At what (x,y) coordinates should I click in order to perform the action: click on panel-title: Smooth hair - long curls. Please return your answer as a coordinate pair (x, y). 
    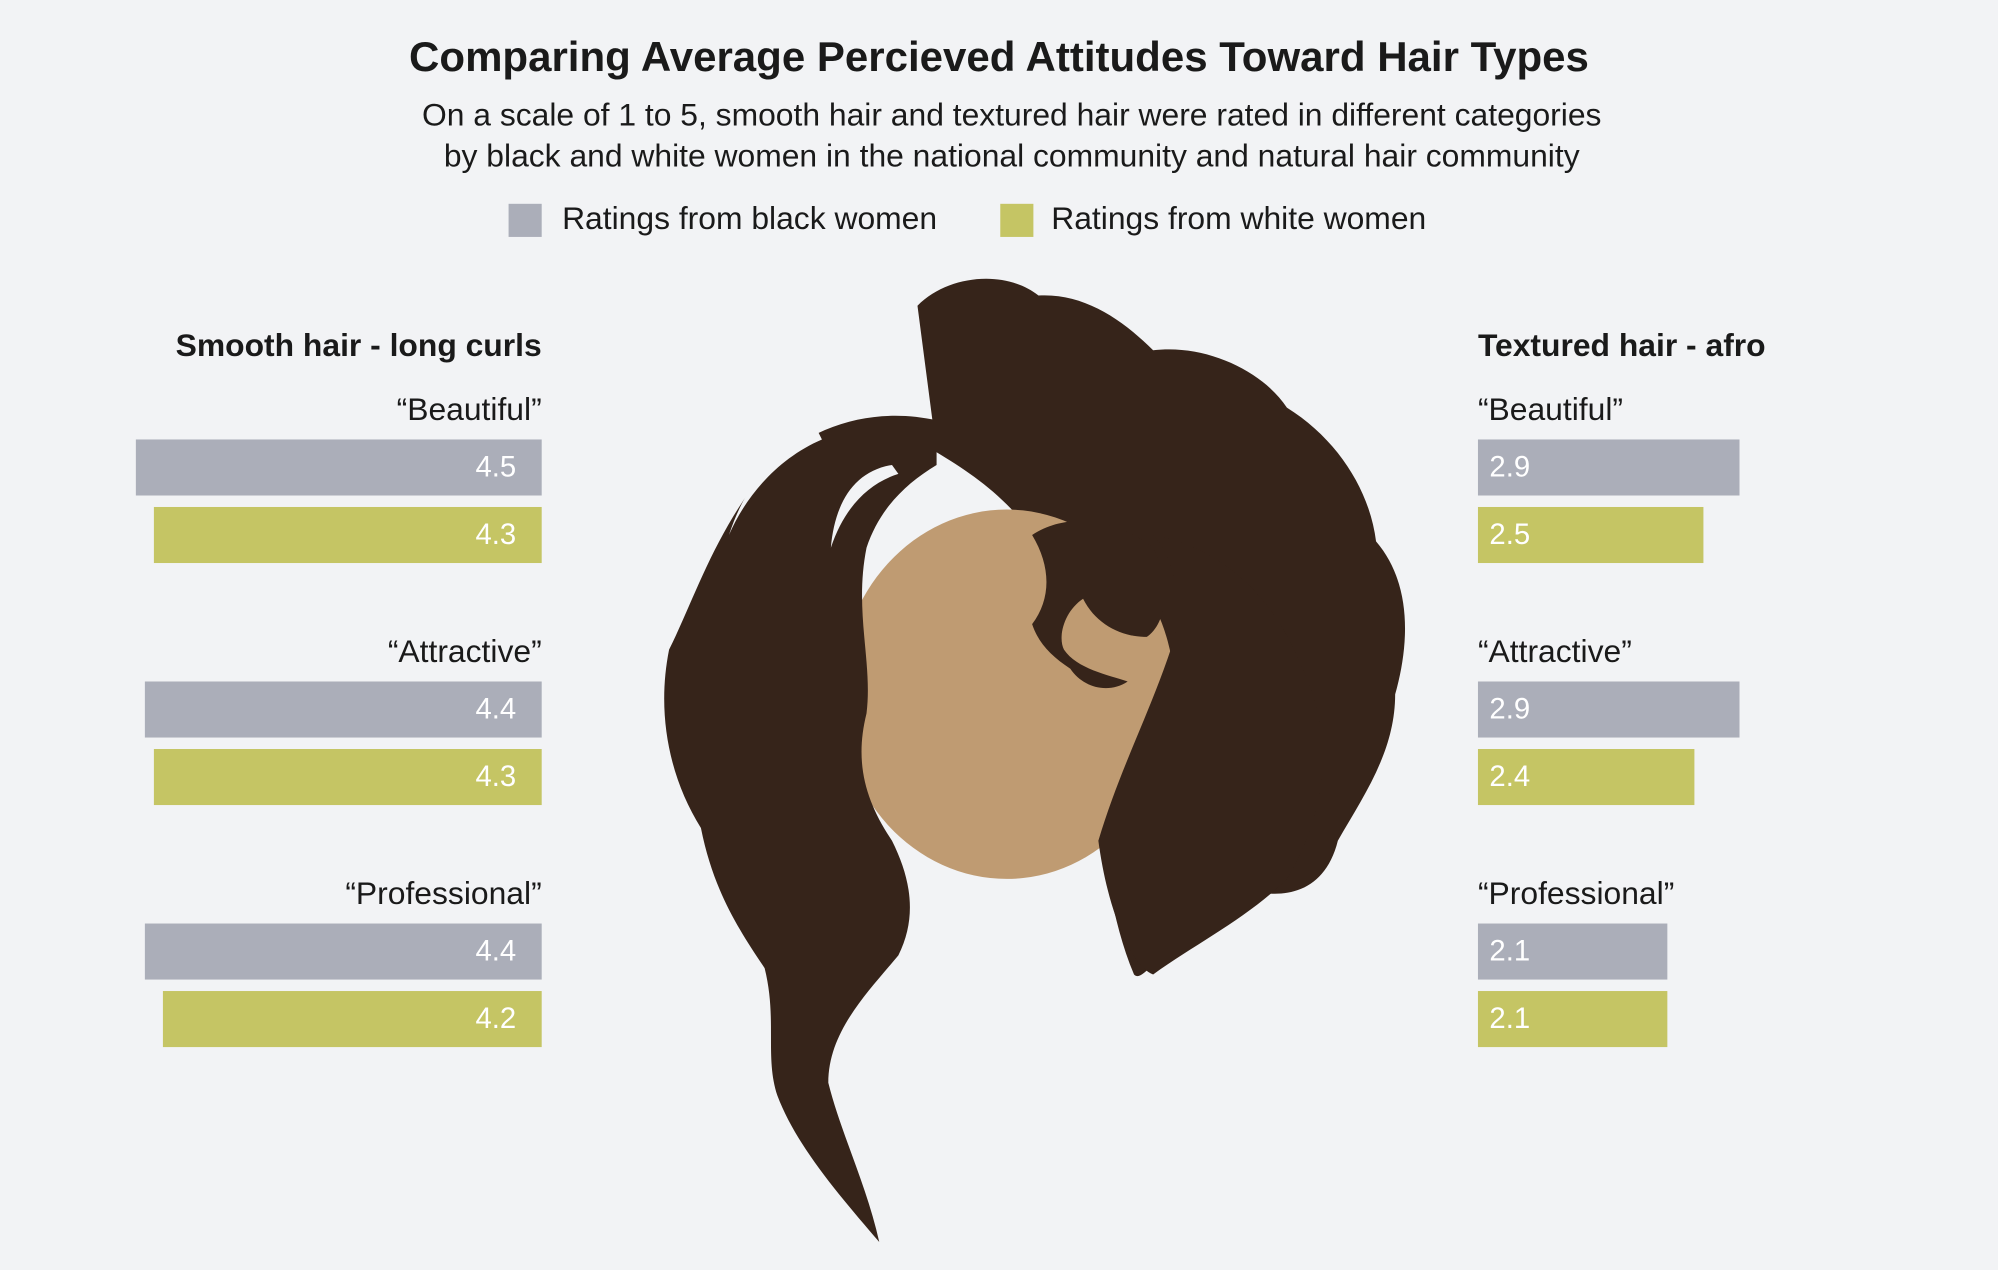
    Looking at the image, I should click on (359, 345).